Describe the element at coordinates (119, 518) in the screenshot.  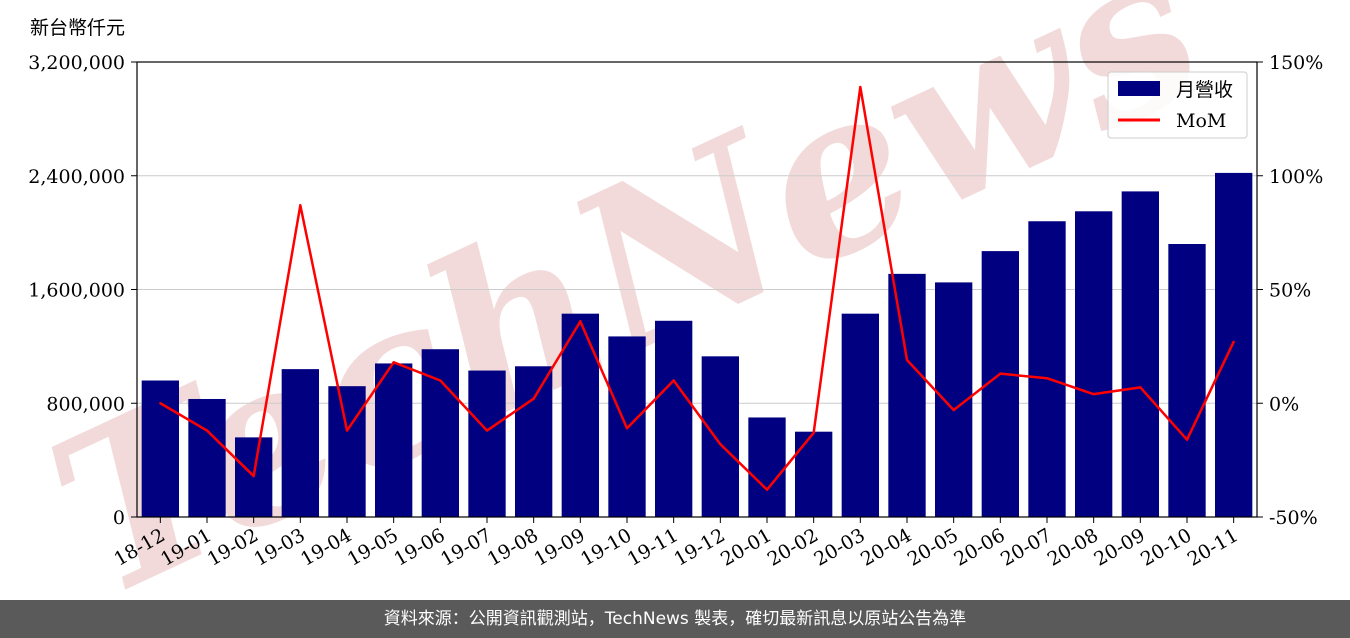
I see `y-tick-label: 0` at that location.